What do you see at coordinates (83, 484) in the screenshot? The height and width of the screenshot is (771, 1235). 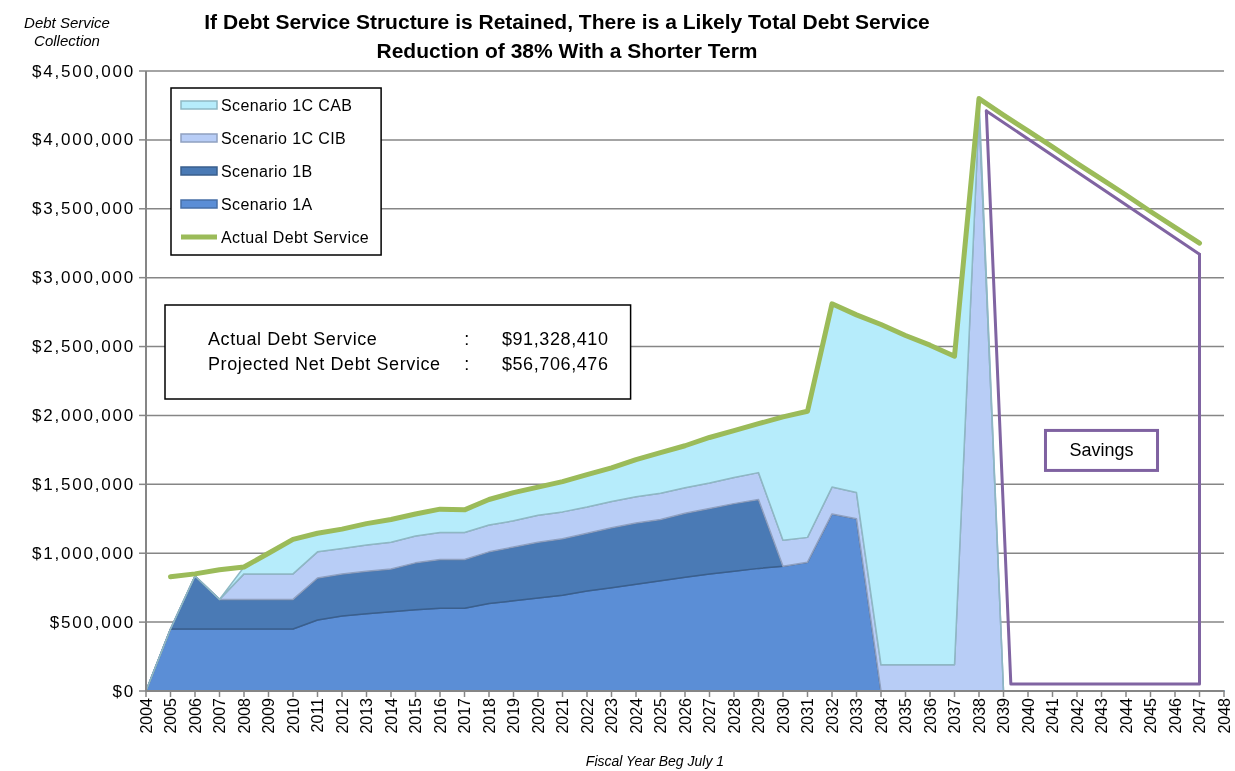 I see `y-tick-label: $1,500,000` at bounding box center [83, 484].